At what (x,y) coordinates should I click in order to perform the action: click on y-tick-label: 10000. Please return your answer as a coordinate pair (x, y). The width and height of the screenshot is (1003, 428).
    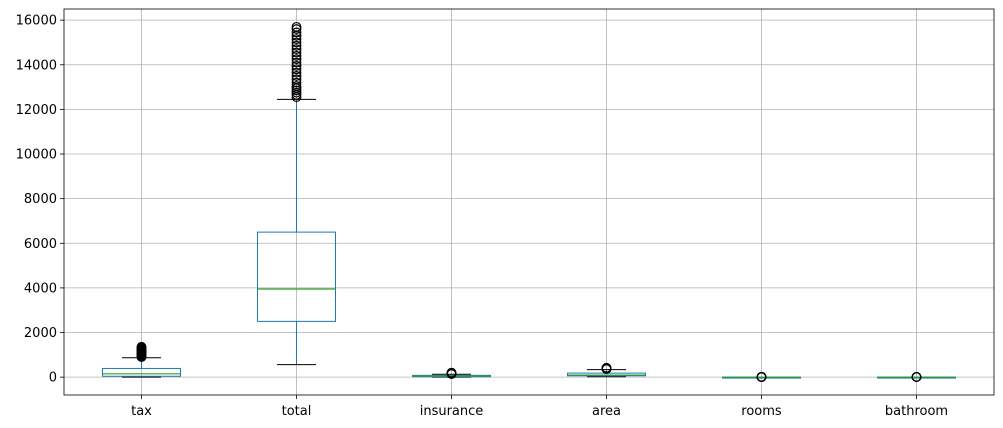
    Looking at the image, I should click on (36, 155).